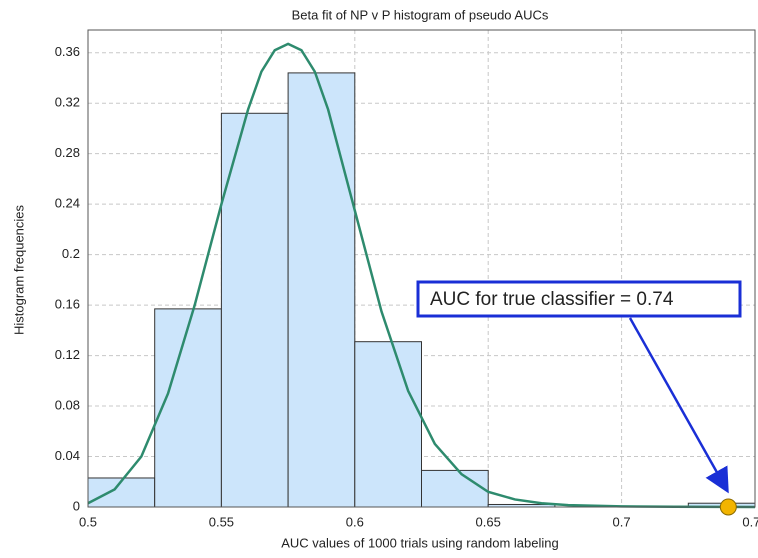  What do you see at coordinates (728, 507) in the screenshot?
I see `classifier-marker` at bounding box center [728, 507].